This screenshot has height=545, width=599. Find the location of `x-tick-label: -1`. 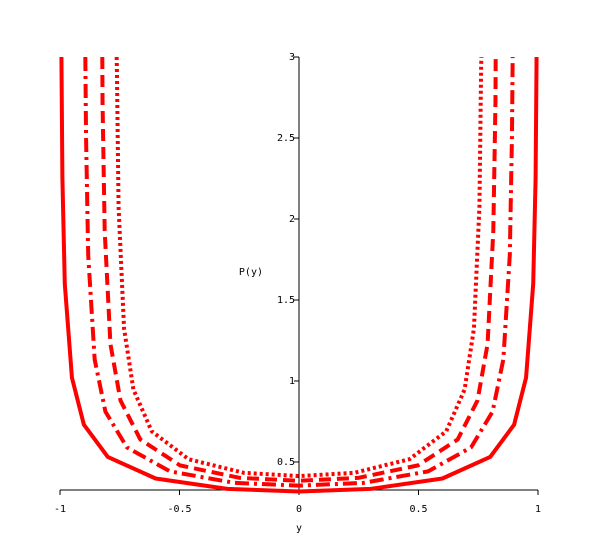

x-tick-label: -1 is located at coordinates (60, 509).